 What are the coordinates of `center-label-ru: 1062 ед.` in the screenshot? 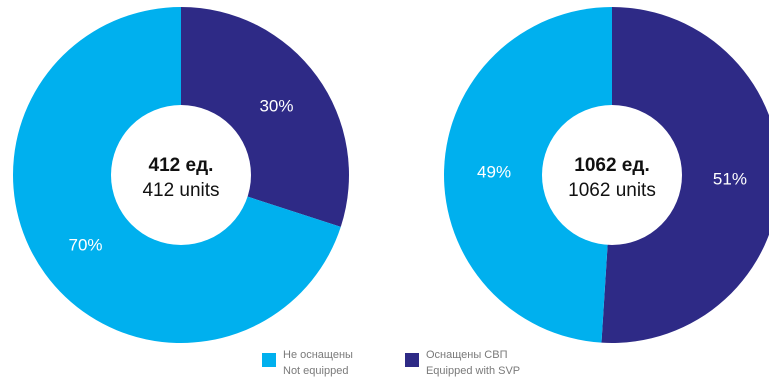 It's located at (611, 165).